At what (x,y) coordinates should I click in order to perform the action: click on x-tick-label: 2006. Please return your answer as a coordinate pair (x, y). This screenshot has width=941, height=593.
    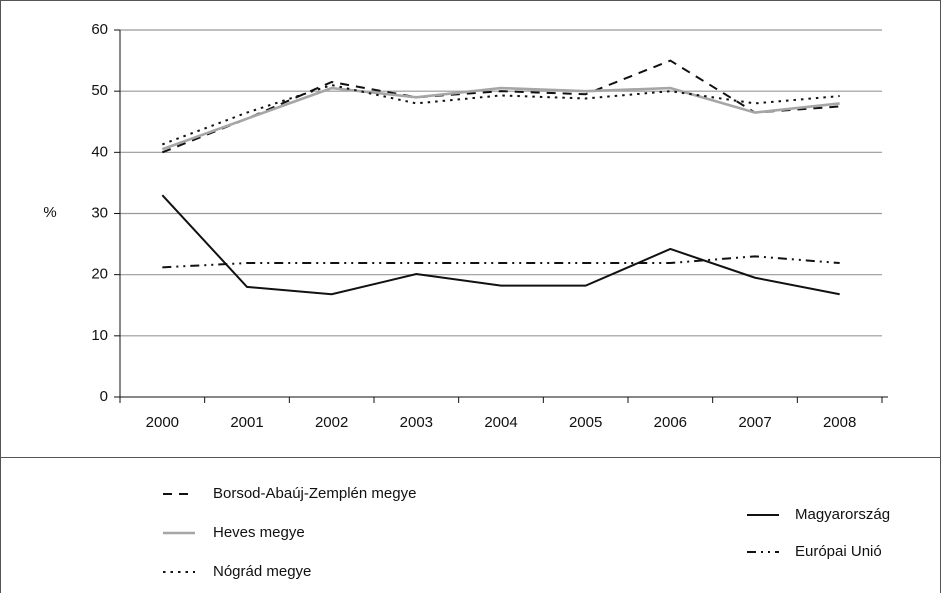
    Looking at the image, I should click on (670, 422).